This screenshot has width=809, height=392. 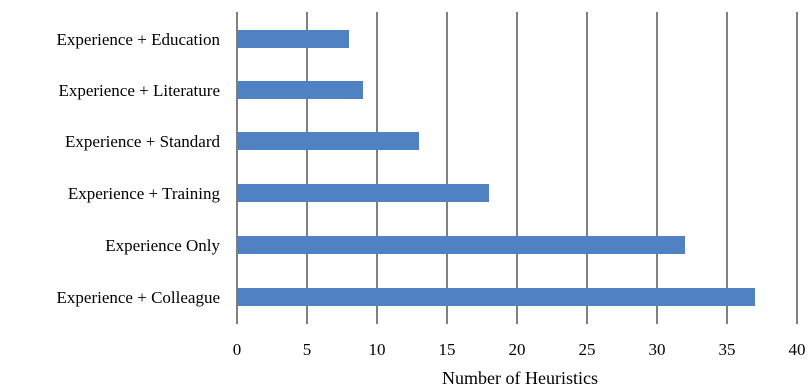 I want to click on category-label: Experience Only, so click(x=162, y=245).